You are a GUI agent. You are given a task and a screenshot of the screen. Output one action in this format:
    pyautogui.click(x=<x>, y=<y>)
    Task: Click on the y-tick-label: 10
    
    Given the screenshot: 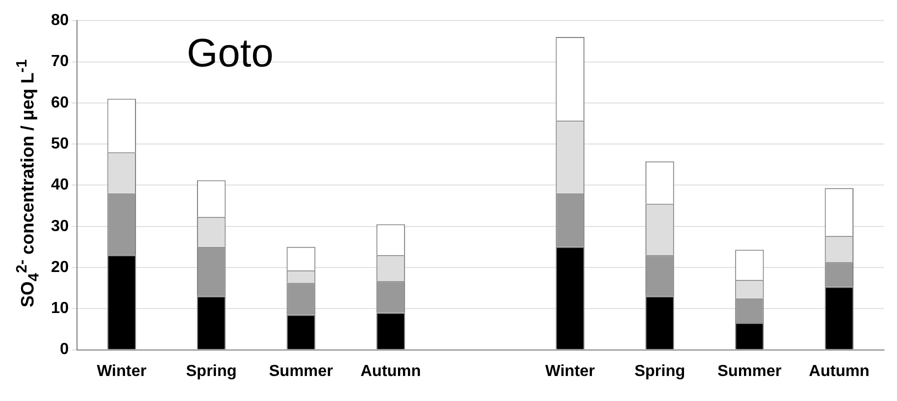 What is the action you would take?
    pyautogui.click(x=60, y=309)
    